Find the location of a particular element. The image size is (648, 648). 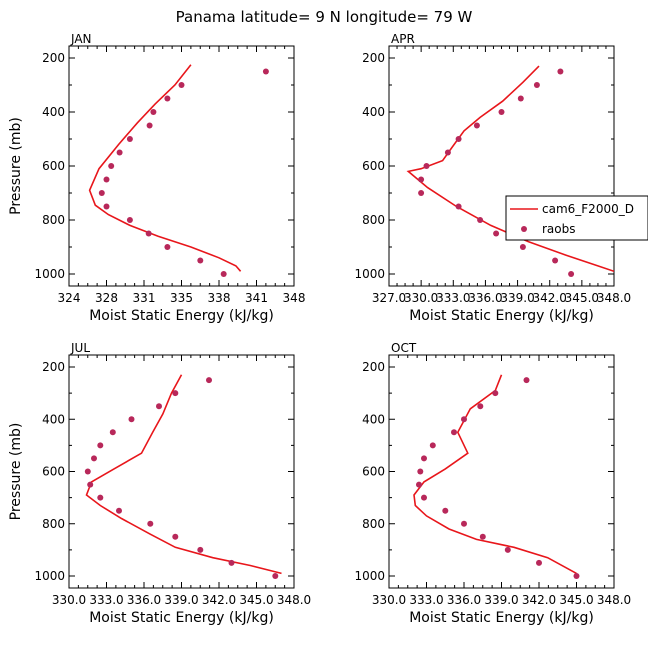

x-tick-label: 327.0 is located at coordinates (389, 298).